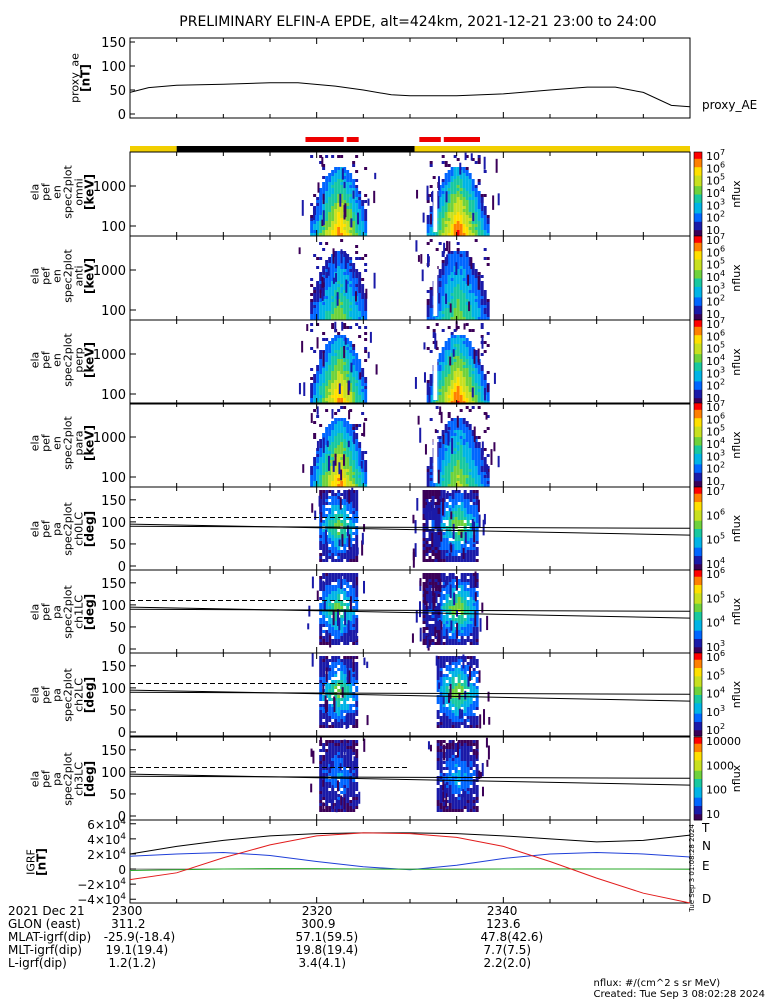  I want to click on ae-ylabel: proxy_ae[nT], so click(81, 78).